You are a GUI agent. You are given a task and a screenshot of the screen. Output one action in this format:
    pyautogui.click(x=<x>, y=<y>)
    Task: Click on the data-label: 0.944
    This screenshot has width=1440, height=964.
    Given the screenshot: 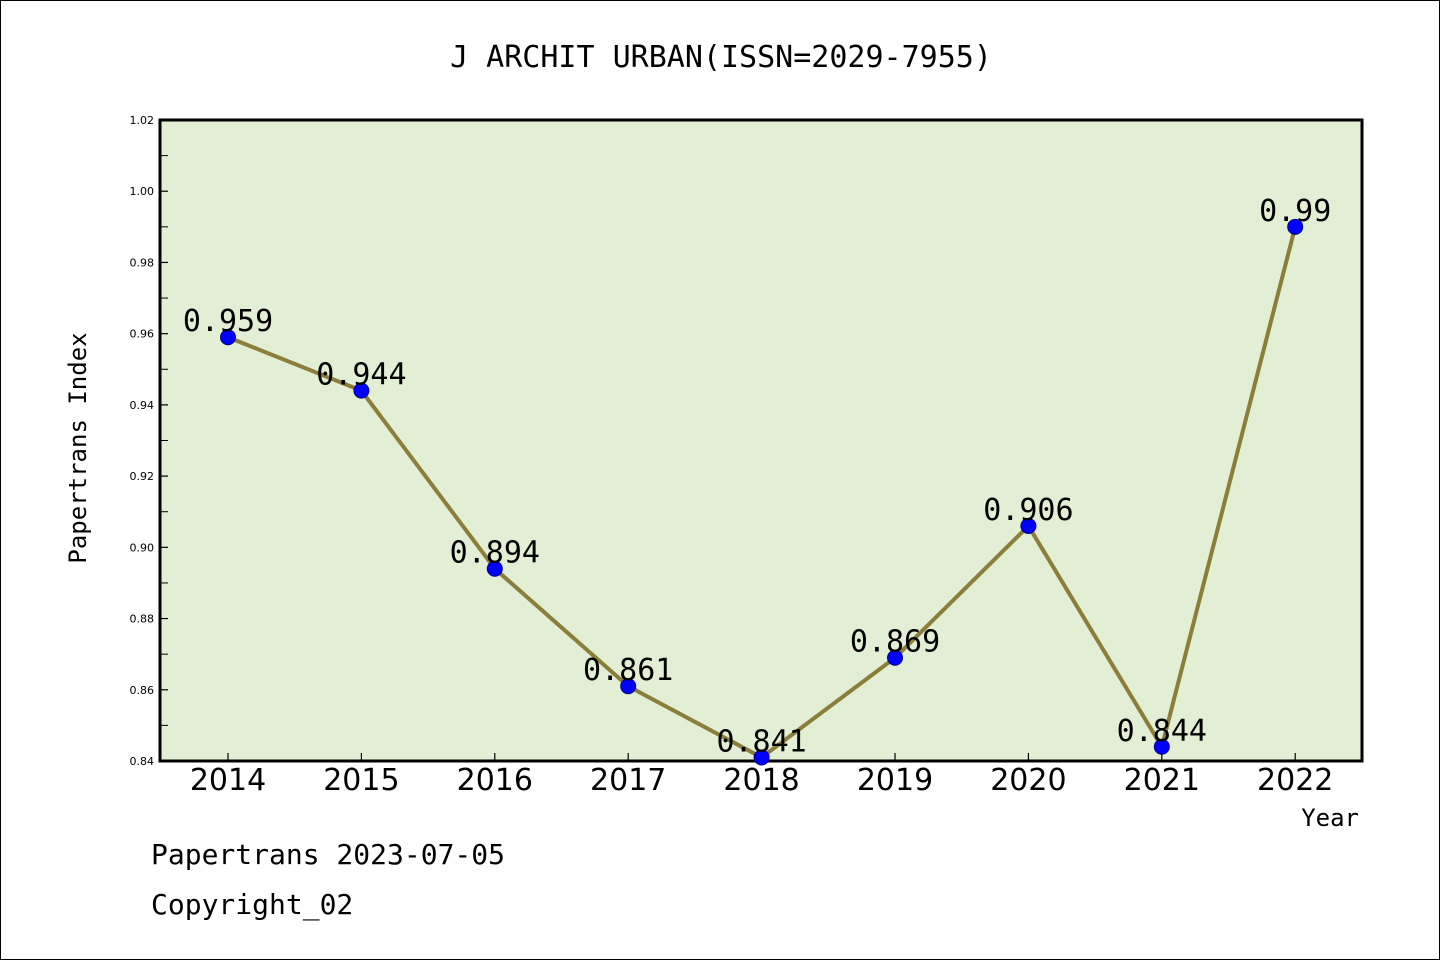 What is the action you would take?
    pyautogui.click(x=361, y=375)
    